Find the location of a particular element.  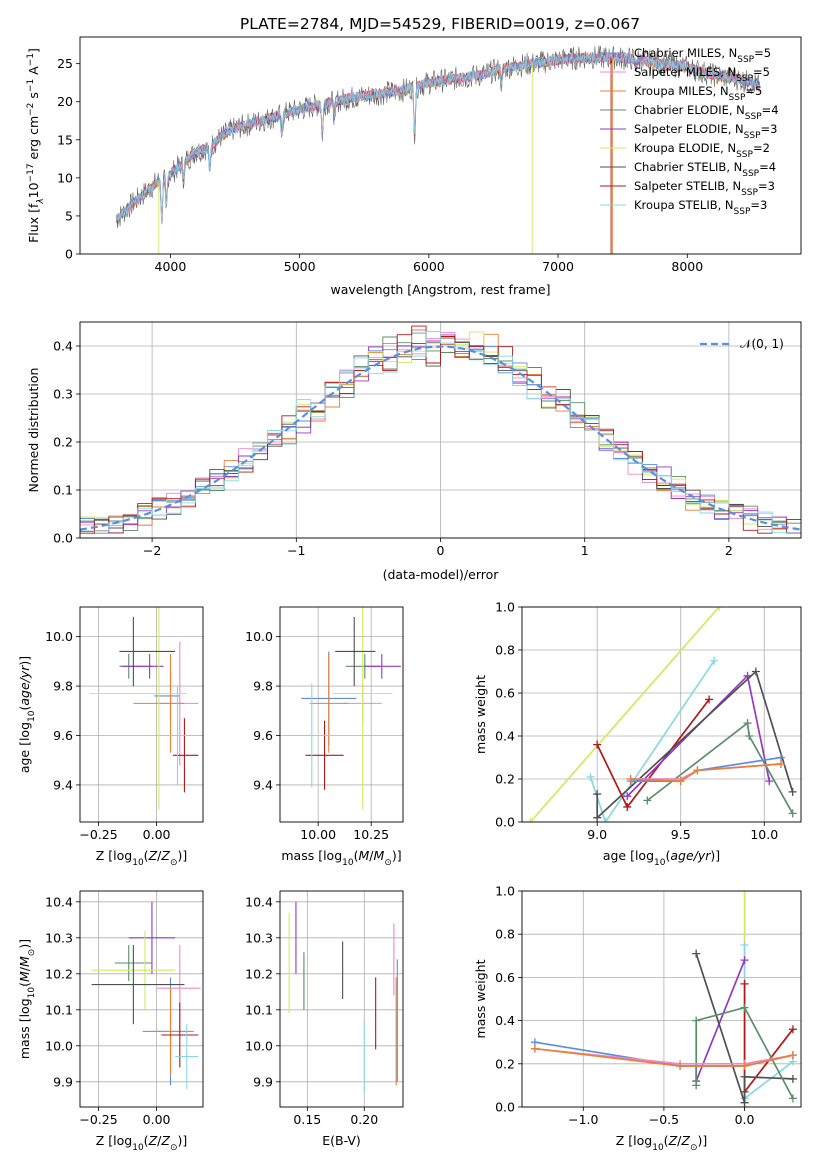

y-tick-label: 0.1 is located at coordinates (63, 490).